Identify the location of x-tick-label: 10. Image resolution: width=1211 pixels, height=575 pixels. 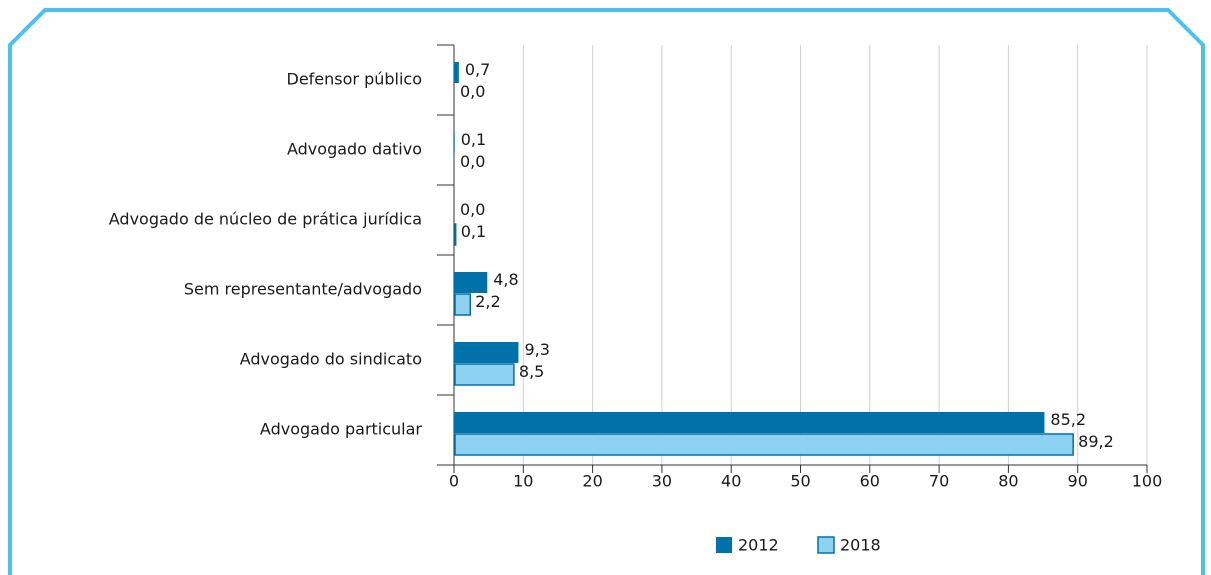
(523, 481).